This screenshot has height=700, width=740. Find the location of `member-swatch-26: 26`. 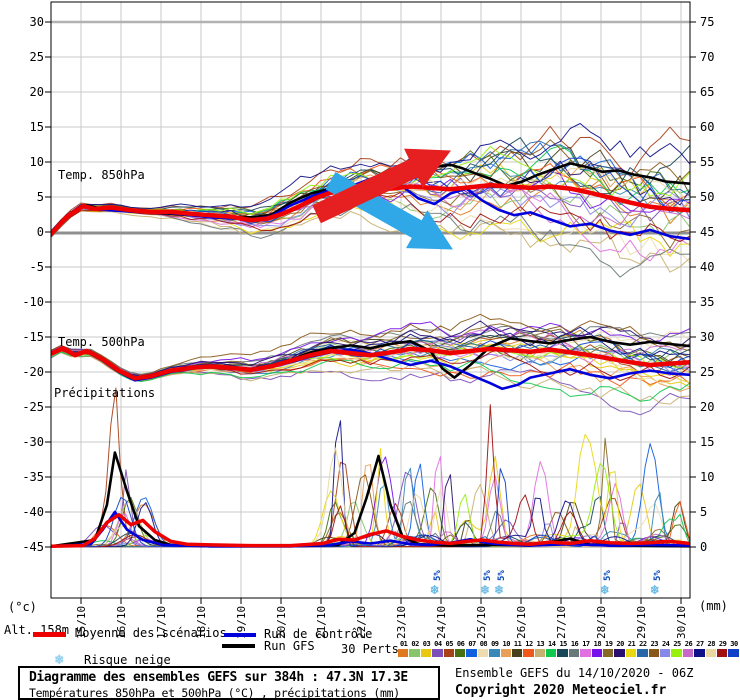

member-swatch-26: 26 is located at coordinates (688, 648).